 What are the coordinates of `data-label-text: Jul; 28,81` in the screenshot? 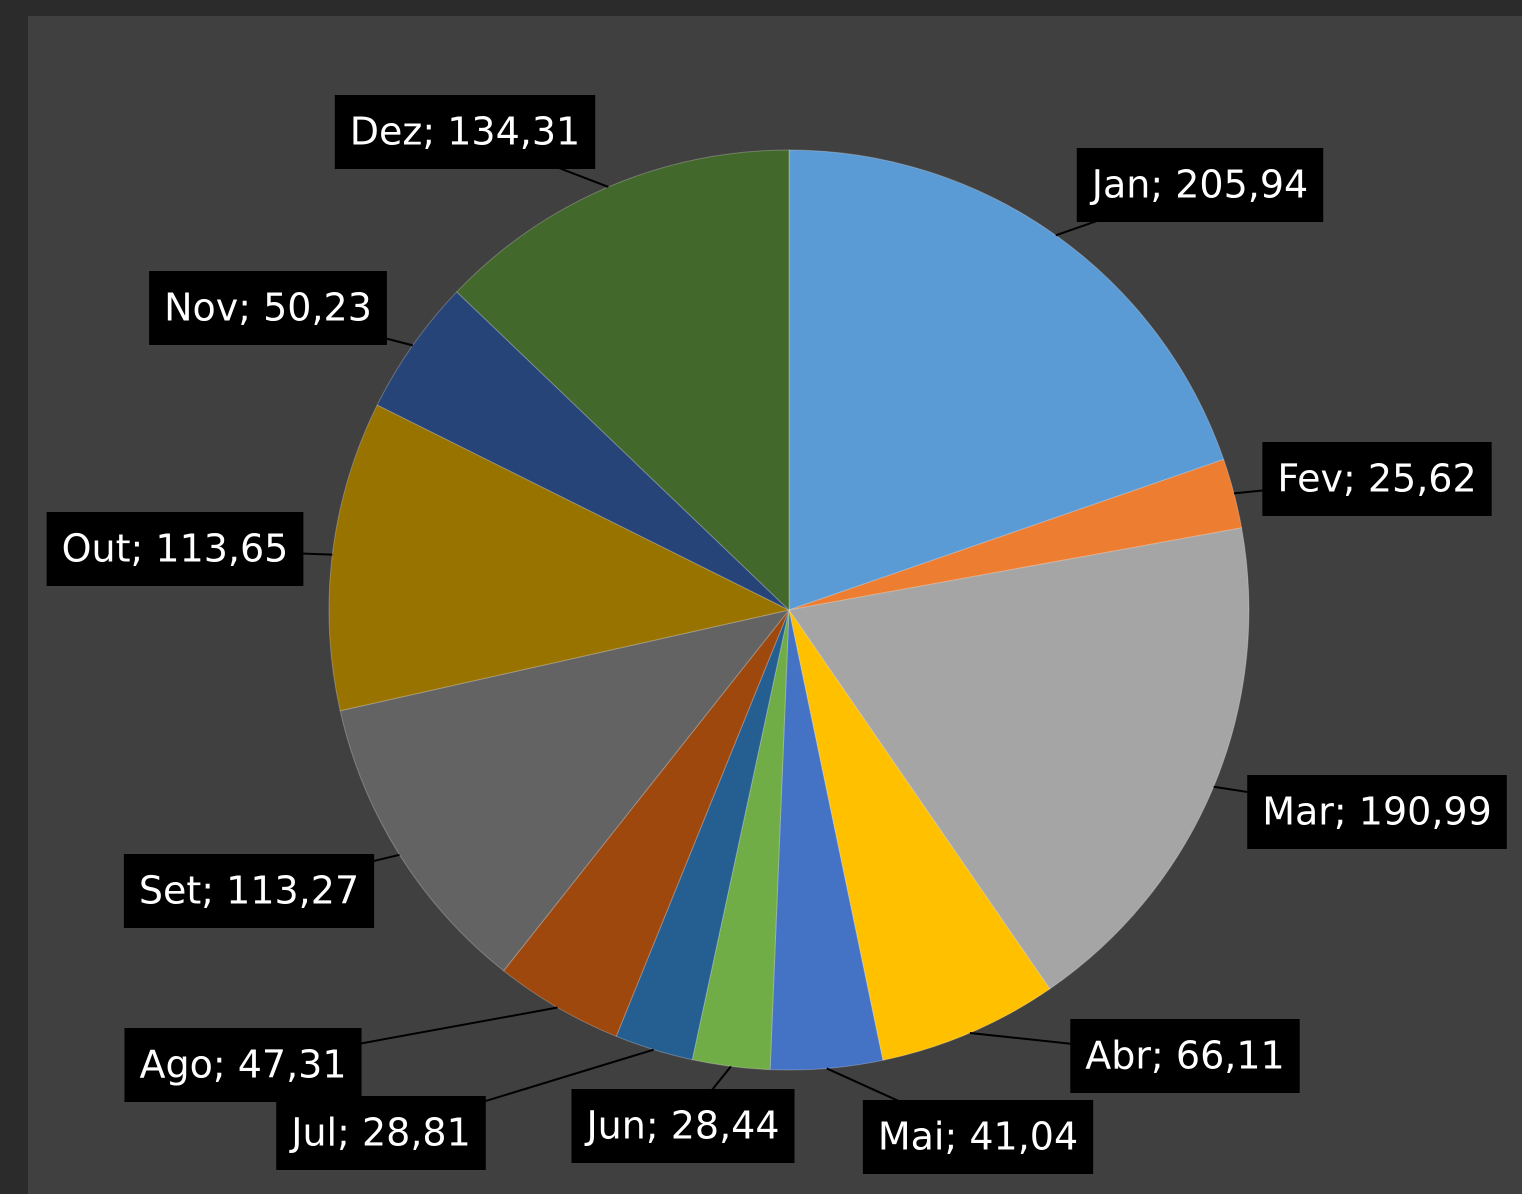 It's located at (380, 1133).